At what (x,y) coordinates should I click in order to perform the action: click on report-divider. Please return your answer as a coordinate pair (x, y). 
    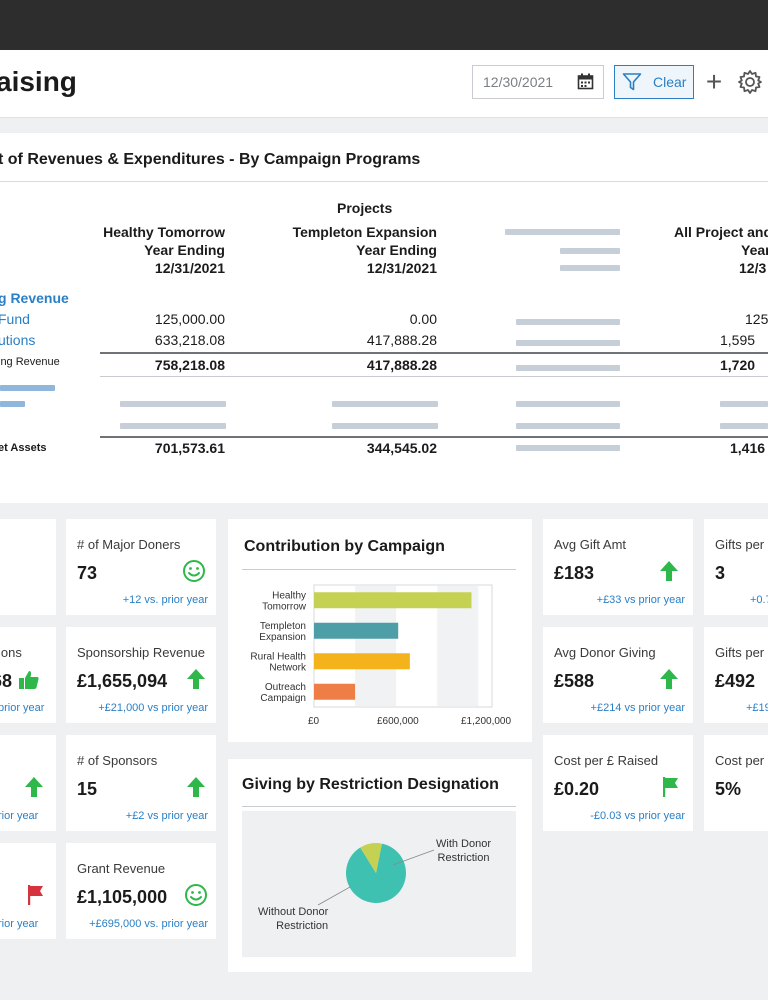
    Looking at the image, I should click on (384, 181).